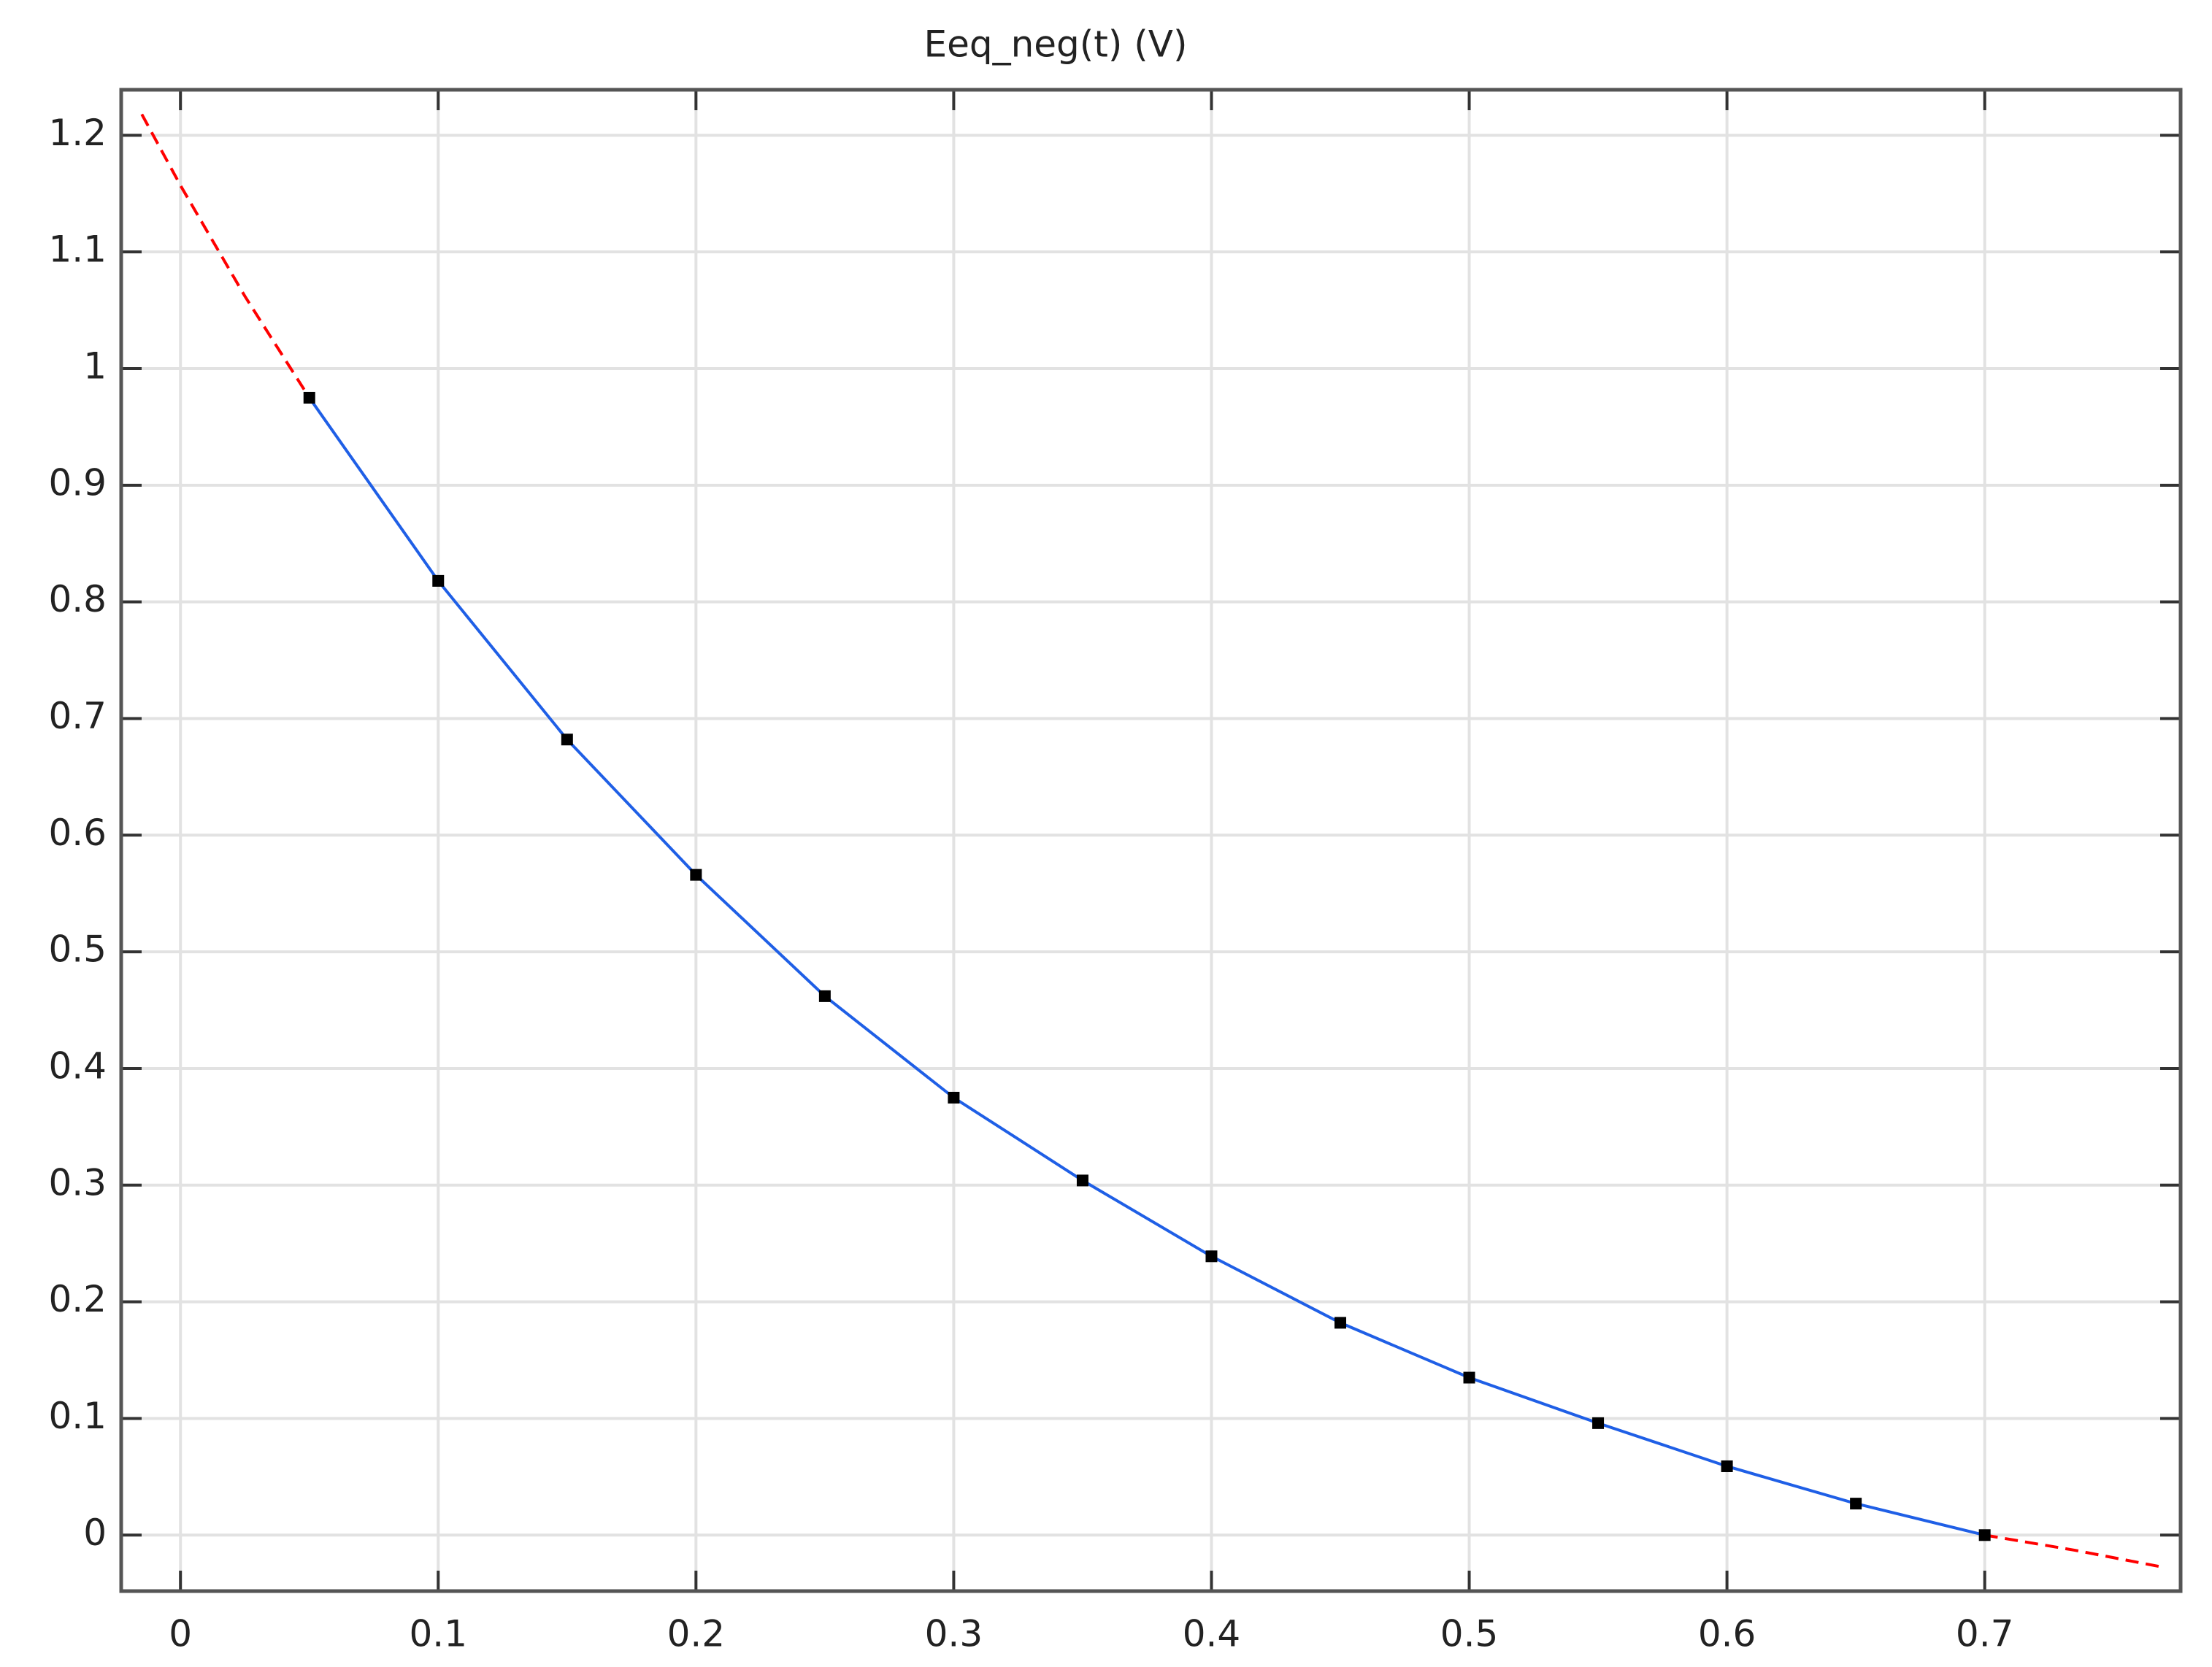 The height and width of the screenshot is (1667, 2212). I want to click on y-tick-label: 0.6, so click(77, 833).